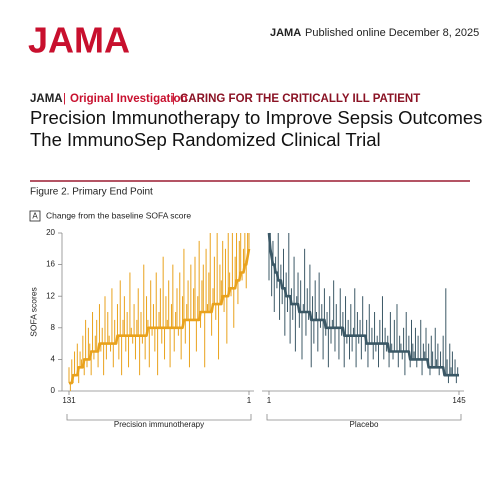 This screenshot has width=500, height=500. Describe the element at coordinates (53, 390) in the screenshot. I see `y-tick-label: 0` at that location.